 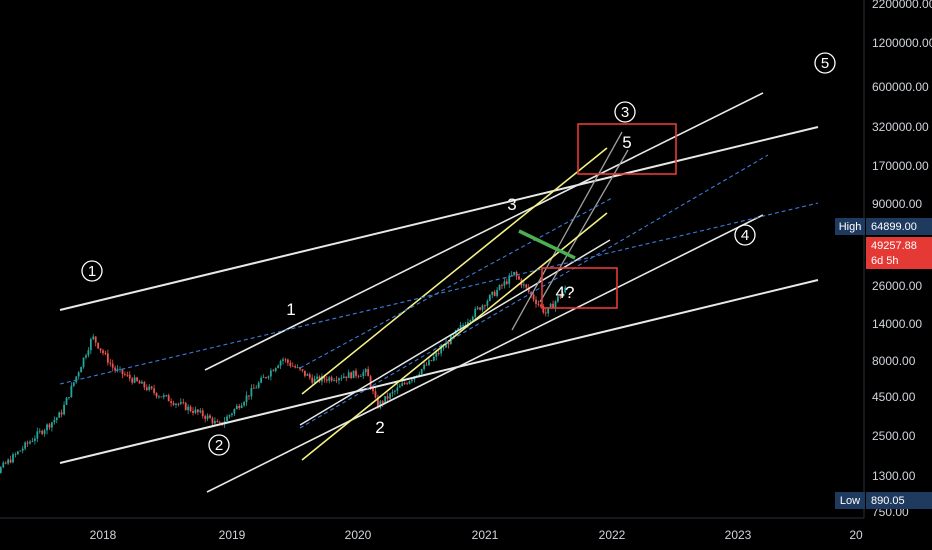 I want to click on wave-circle-1: 1, so click(x=92, y=271).